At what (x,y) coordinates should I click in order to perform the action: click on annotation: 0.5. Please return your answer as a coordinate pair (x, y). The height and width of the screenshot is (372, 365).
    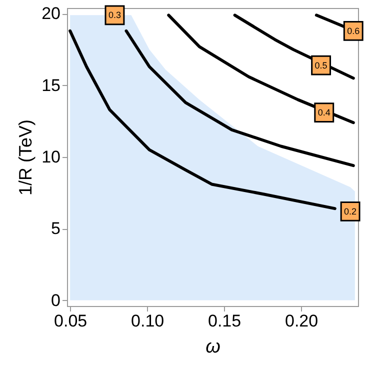
    Looking at the image, I should click on (321, 65).